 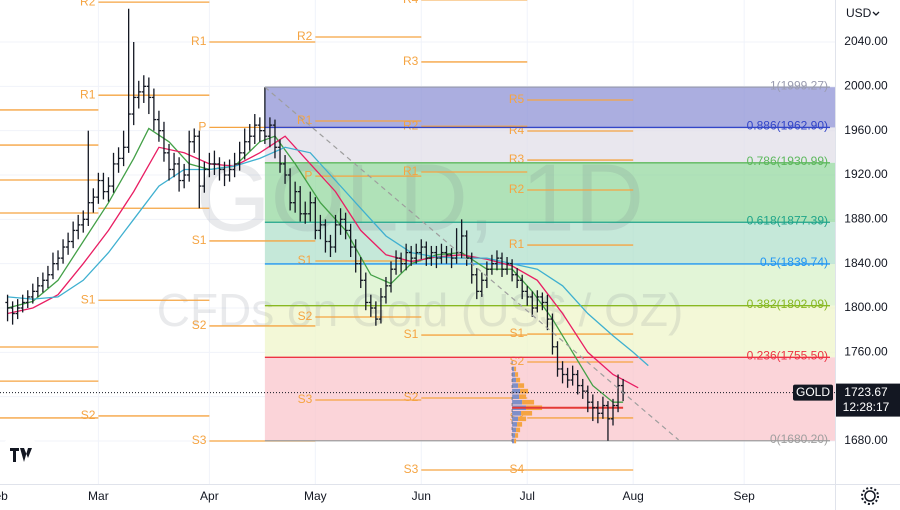 What do you see at coordinates (787, 220) in the screenshot?
I see `fib-label: 0.618(1877.39)` at bounding box center [787, 220].